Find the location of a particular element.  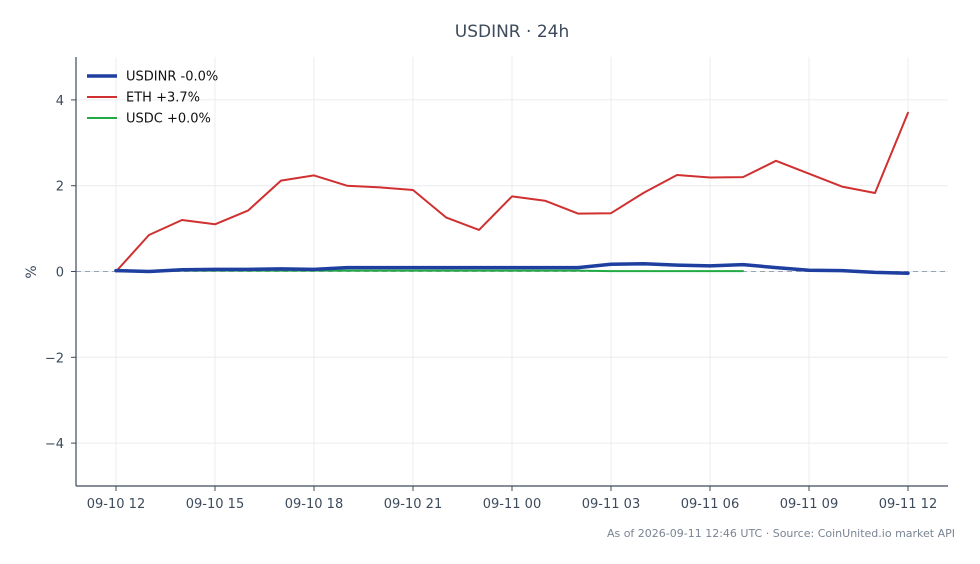

x-tick-label: 09-11 09 is located at coordinates (809, 504).